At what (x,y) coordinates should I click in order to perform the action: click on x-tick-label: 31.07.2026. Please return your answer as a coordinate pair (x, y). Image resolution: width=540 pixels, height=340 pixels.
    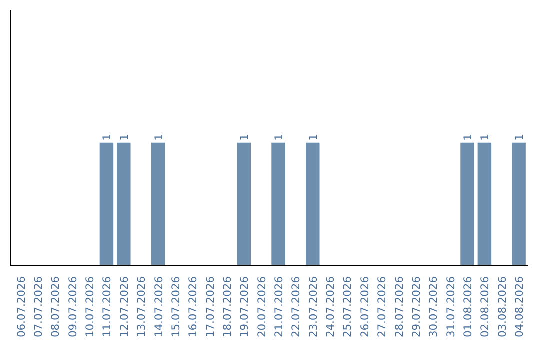
    Looking at the image, I should click on (451, 307).